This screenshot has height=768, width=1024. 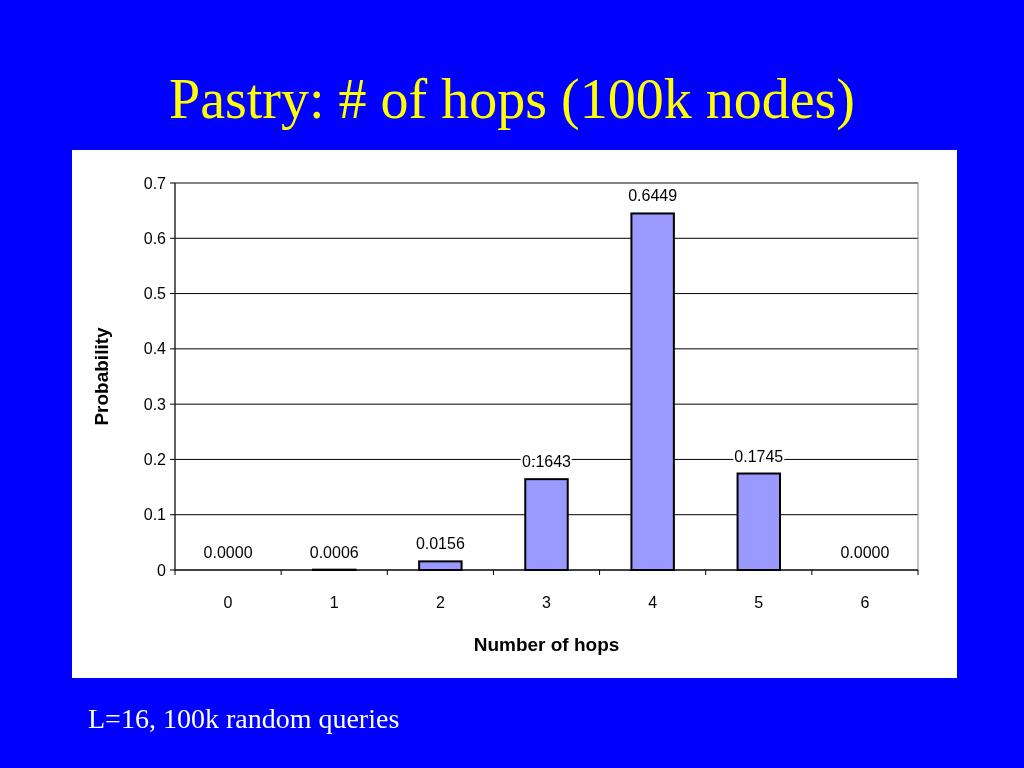 What do you see at coordinates (334, 602) in the screenshot?
I see `x-tick-label: 1` at bounding box center [334, 602].